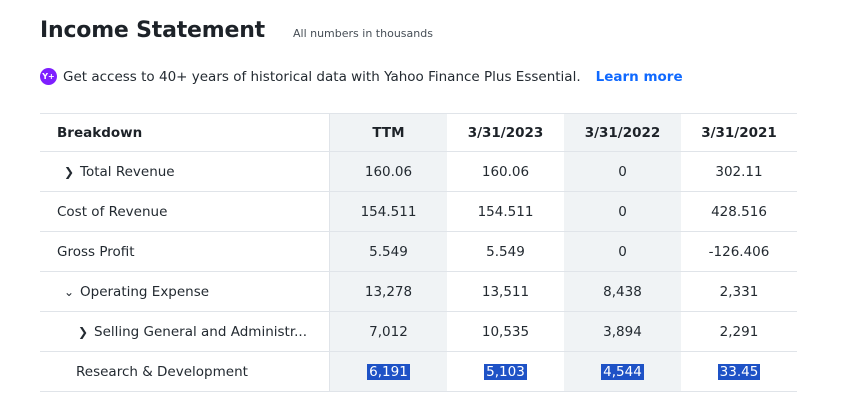 This screenshot has width=855, height=402. Describe the element at coordinates (152, 30) in the screenshot. I see `page-title: Income Statement` at that location.